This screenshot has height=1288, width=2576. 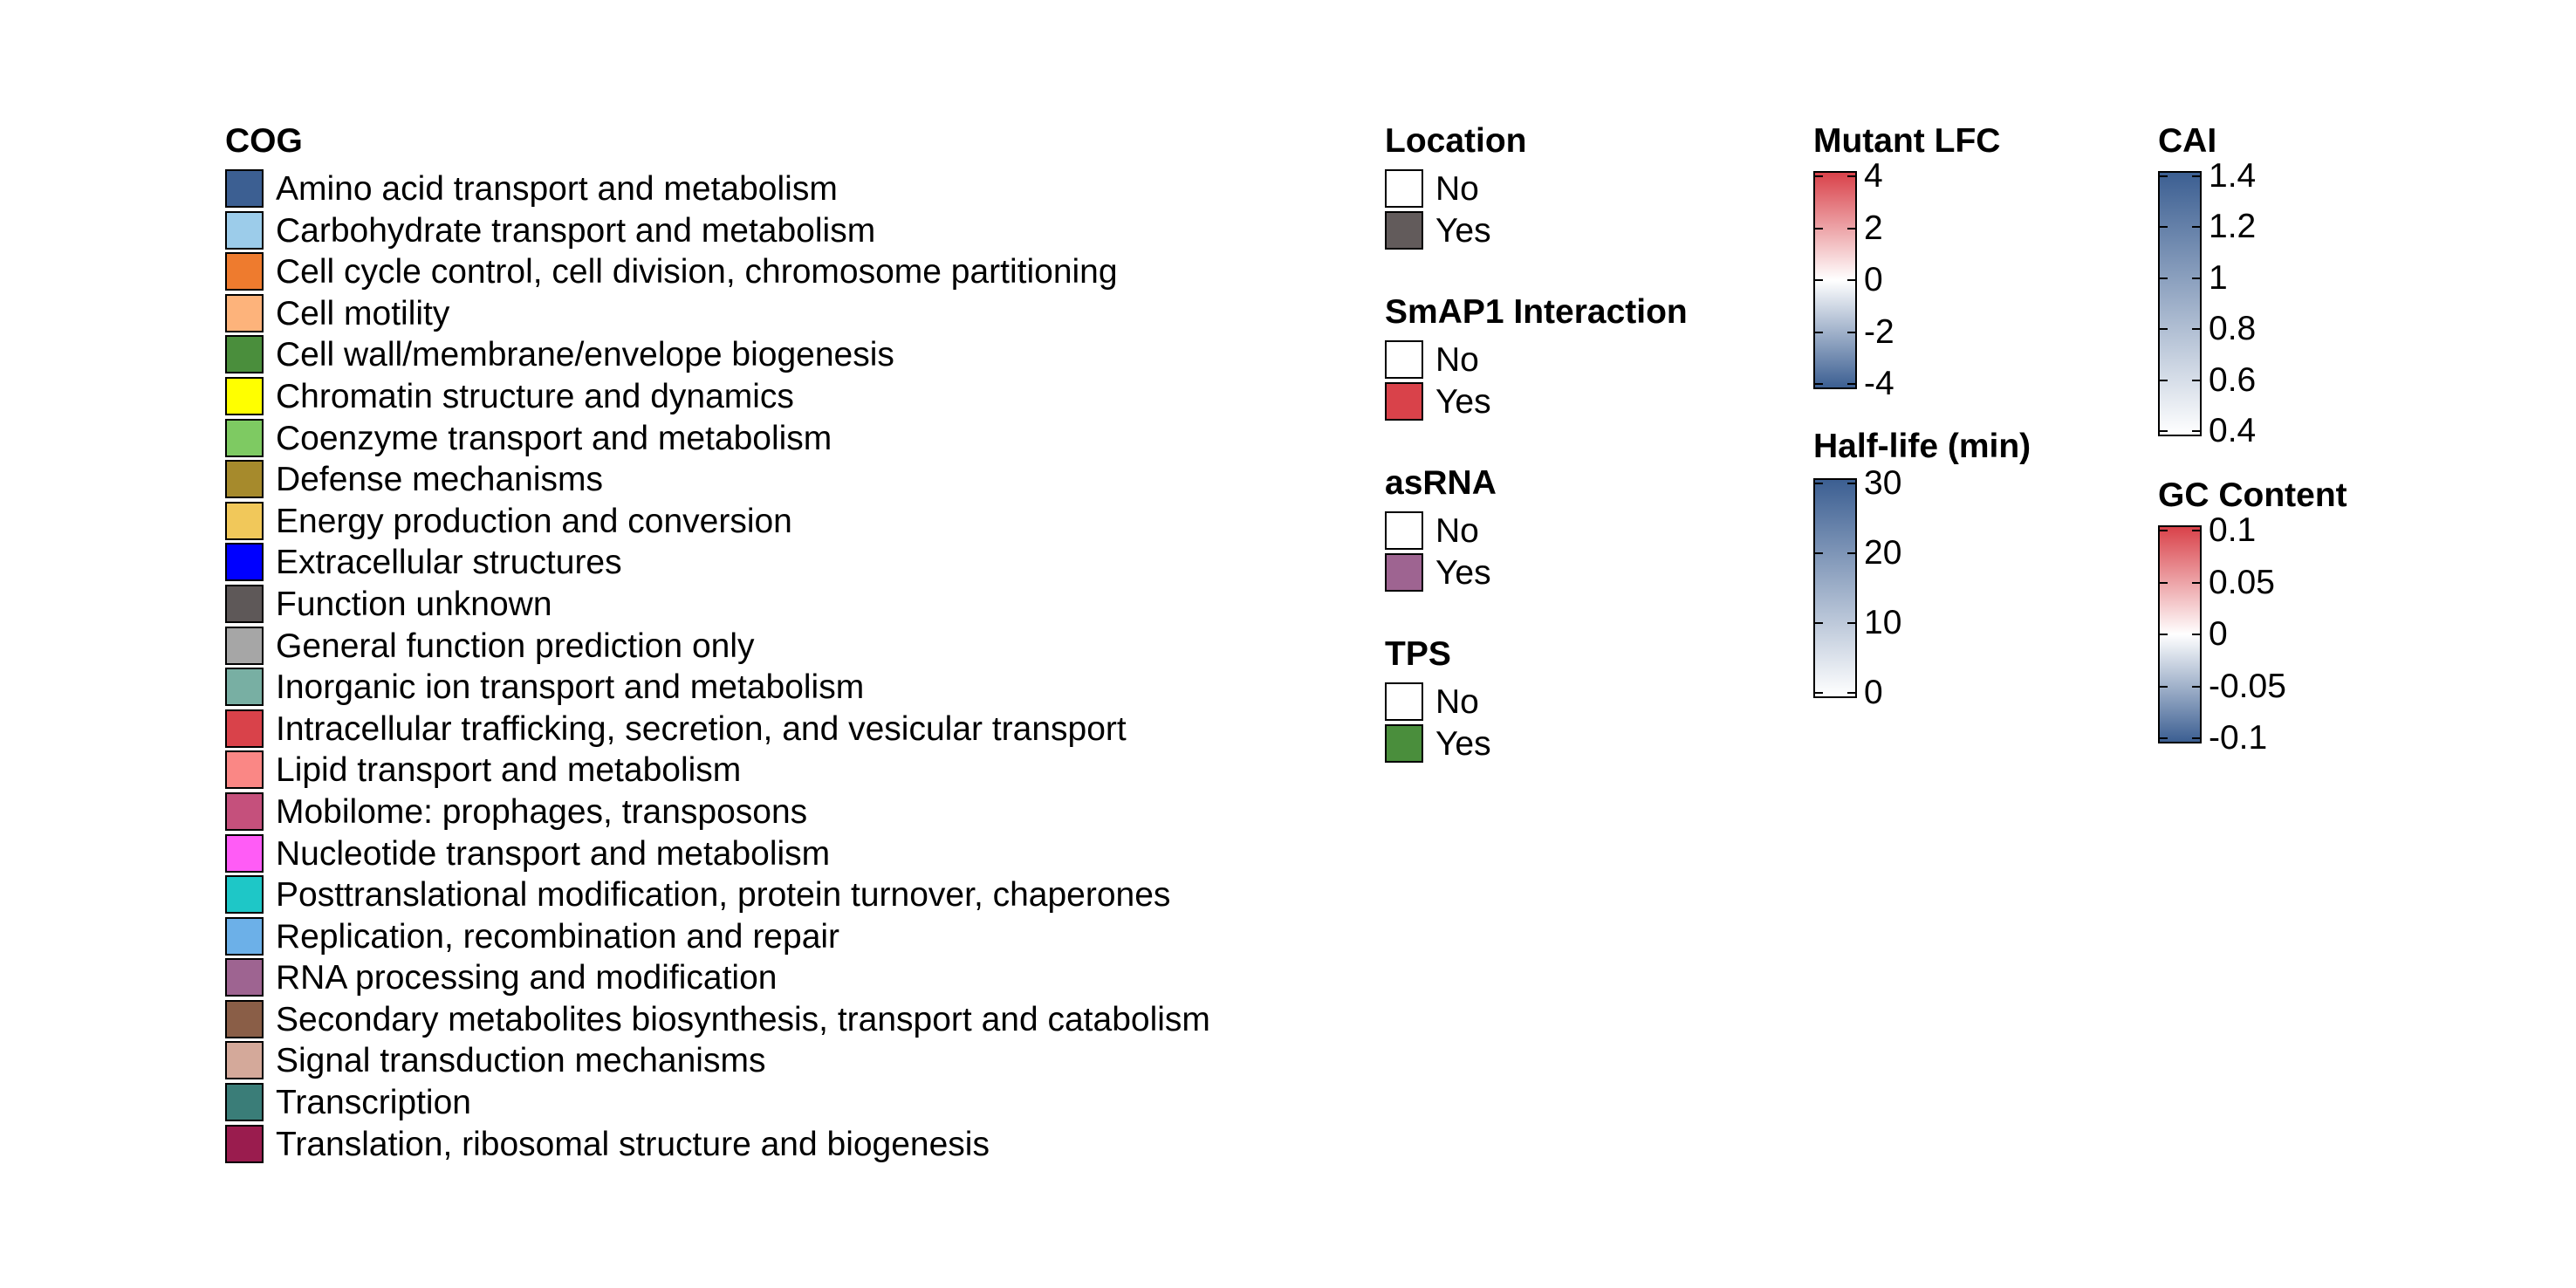 What do you see at coordinates (553, 854) in the screenshot?
I see `legend-label: Nucleotide transport and metabolism` at bounding box center [553, 854].